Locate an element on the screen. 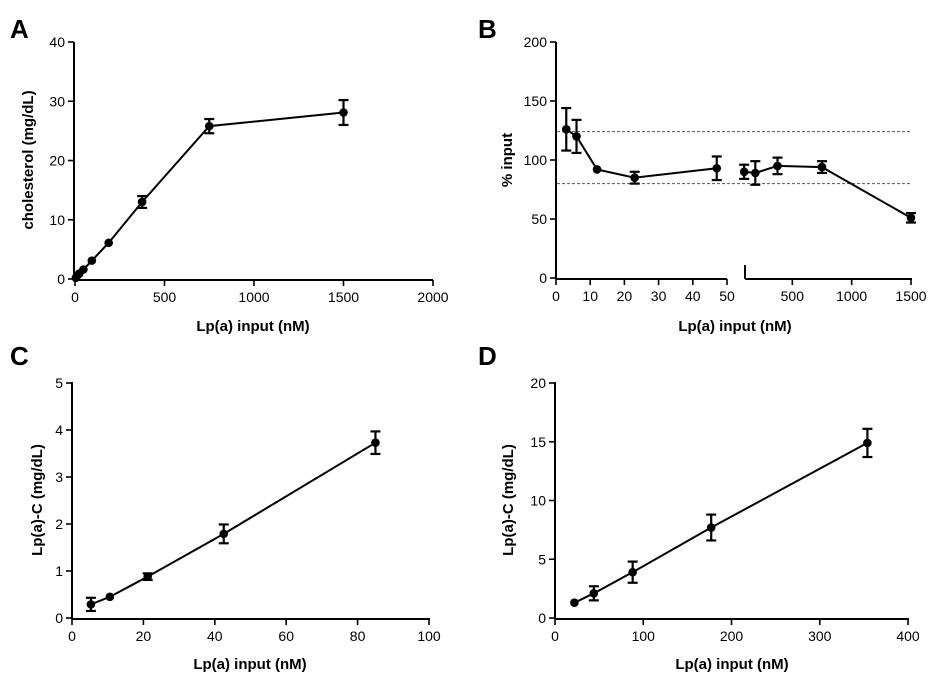 The height and width of the screenshot is (675, 934). panel-c-series-line is located at coordinates (233, 523).